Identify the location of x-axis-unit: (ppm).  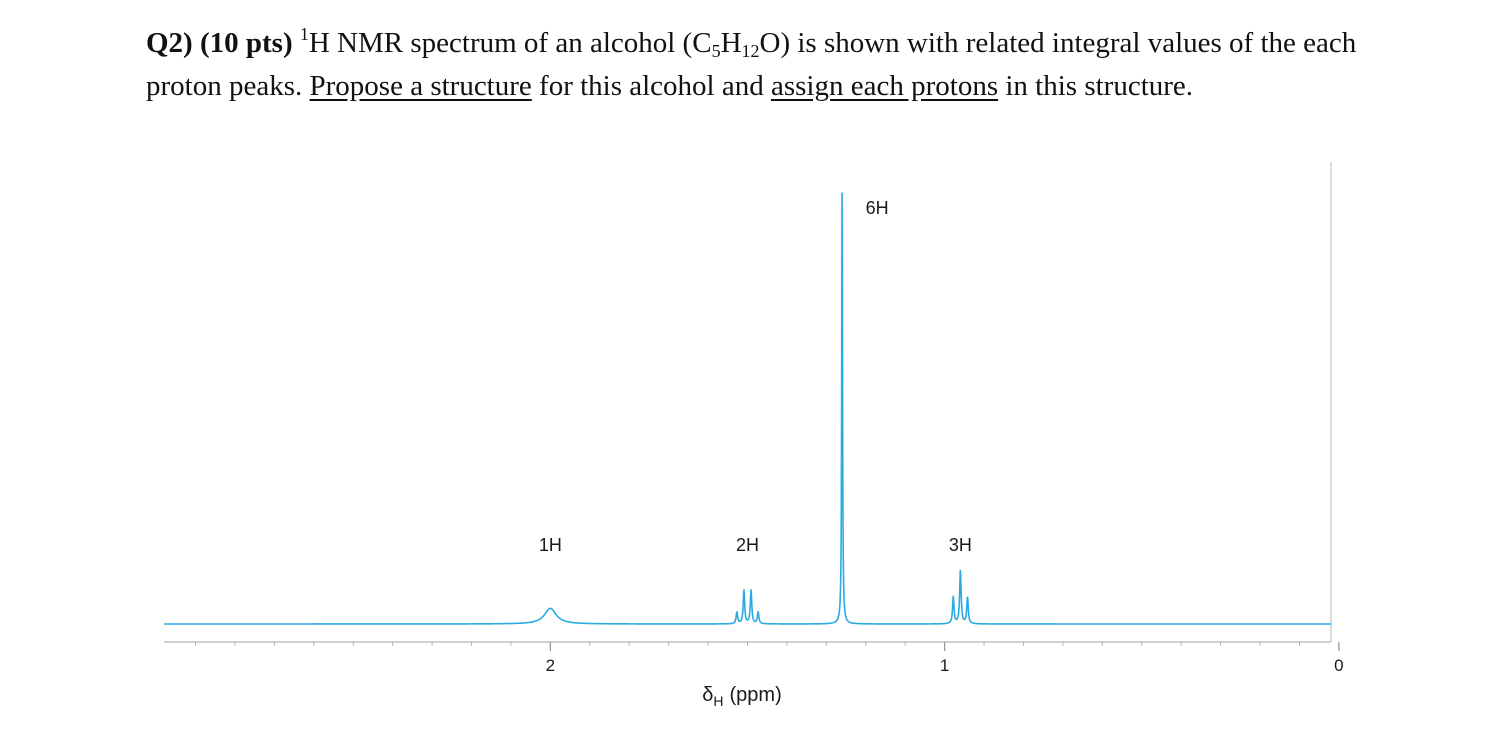
(756, 695).